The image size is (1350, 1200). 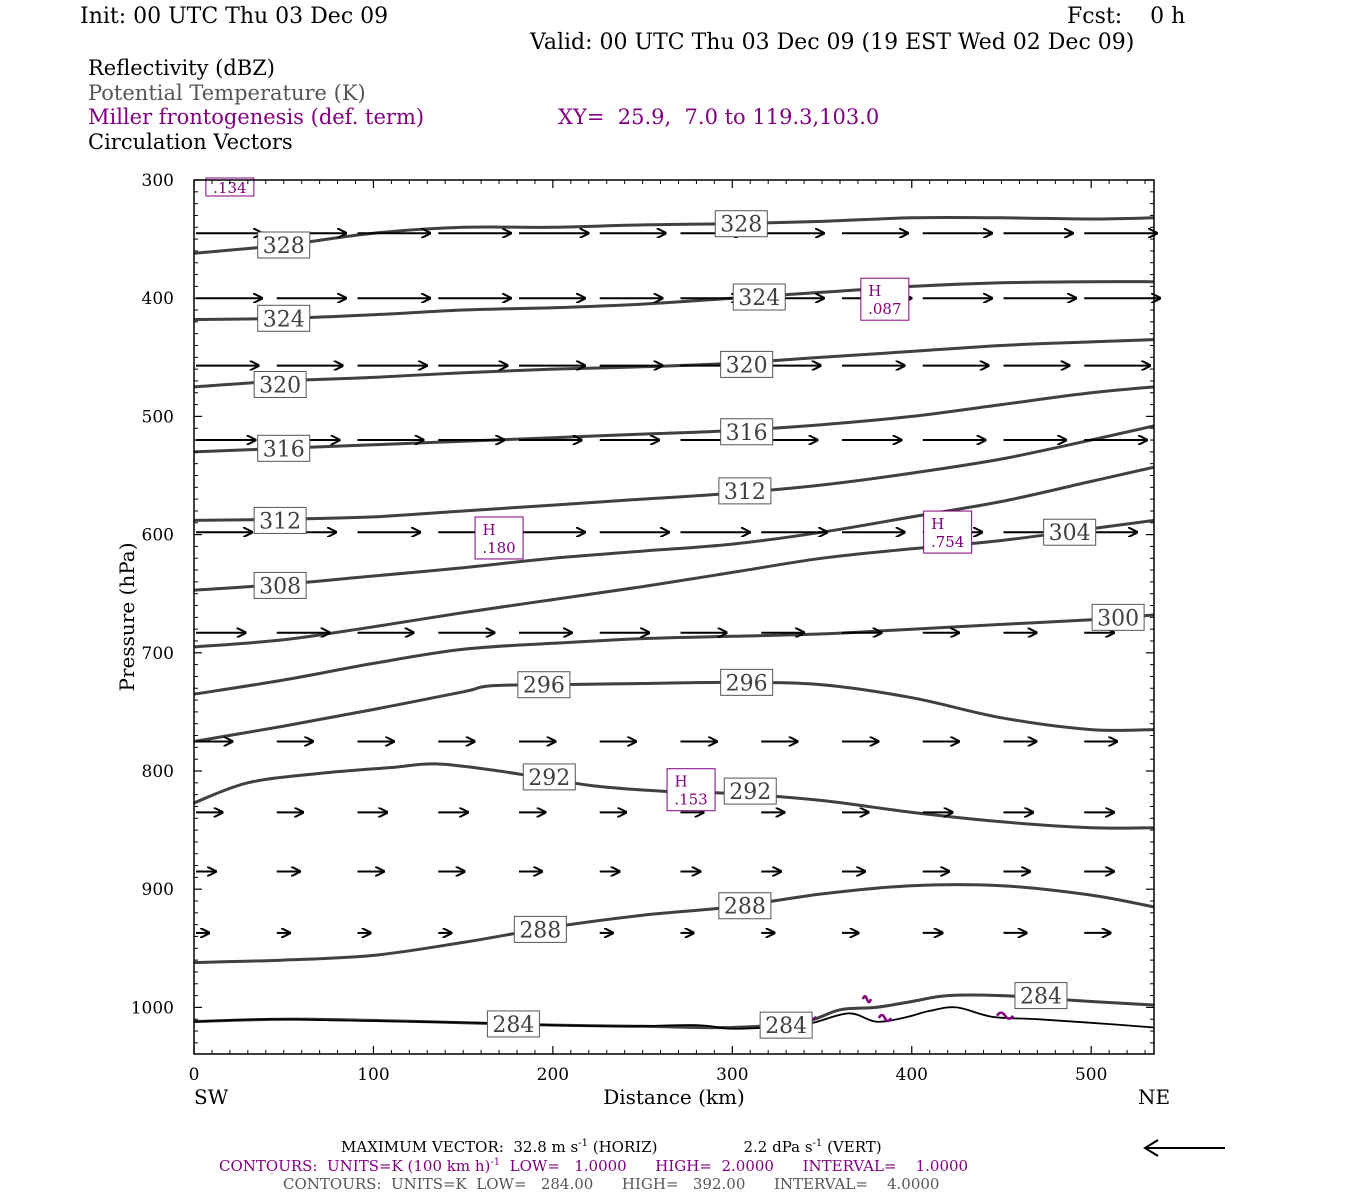 What do you see at coordinates (158, 654) in the screenshot?
I see `y-tick-label: 700` at bounding box center [158, 654].